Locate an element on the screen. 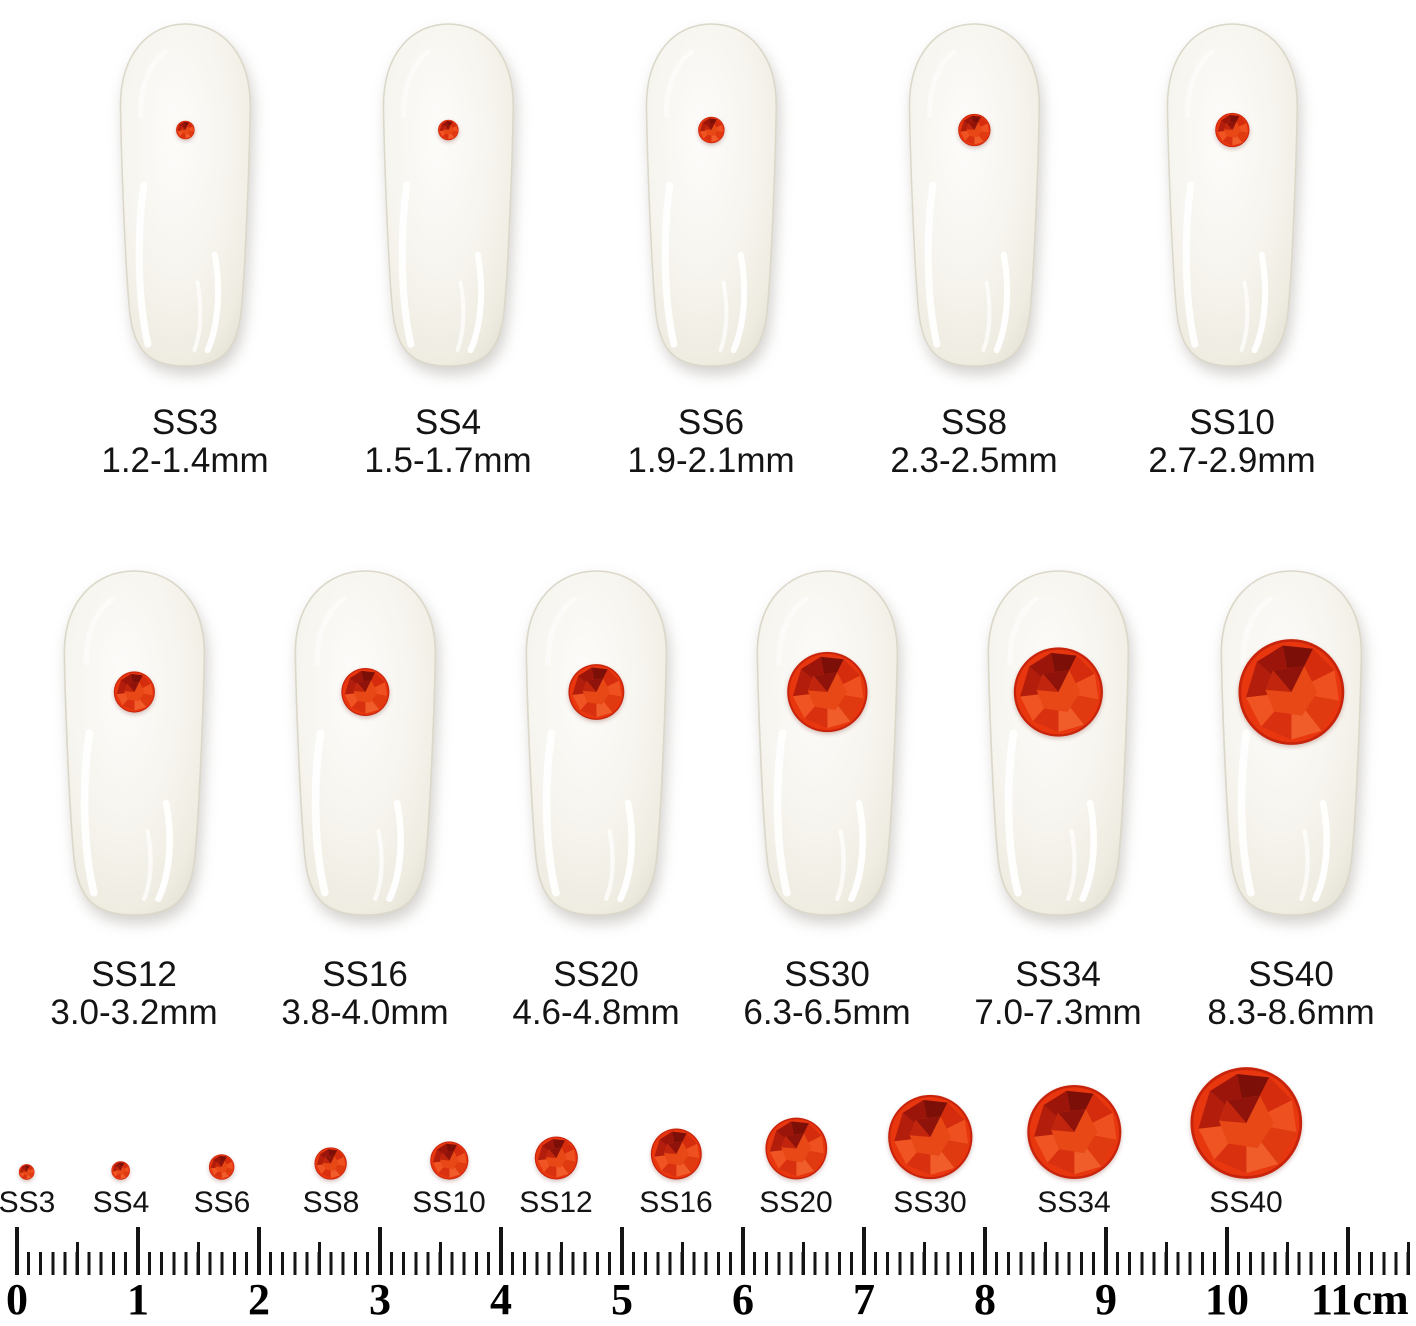  strip-size-label: SS12 is located at coordinates (556, 1202).